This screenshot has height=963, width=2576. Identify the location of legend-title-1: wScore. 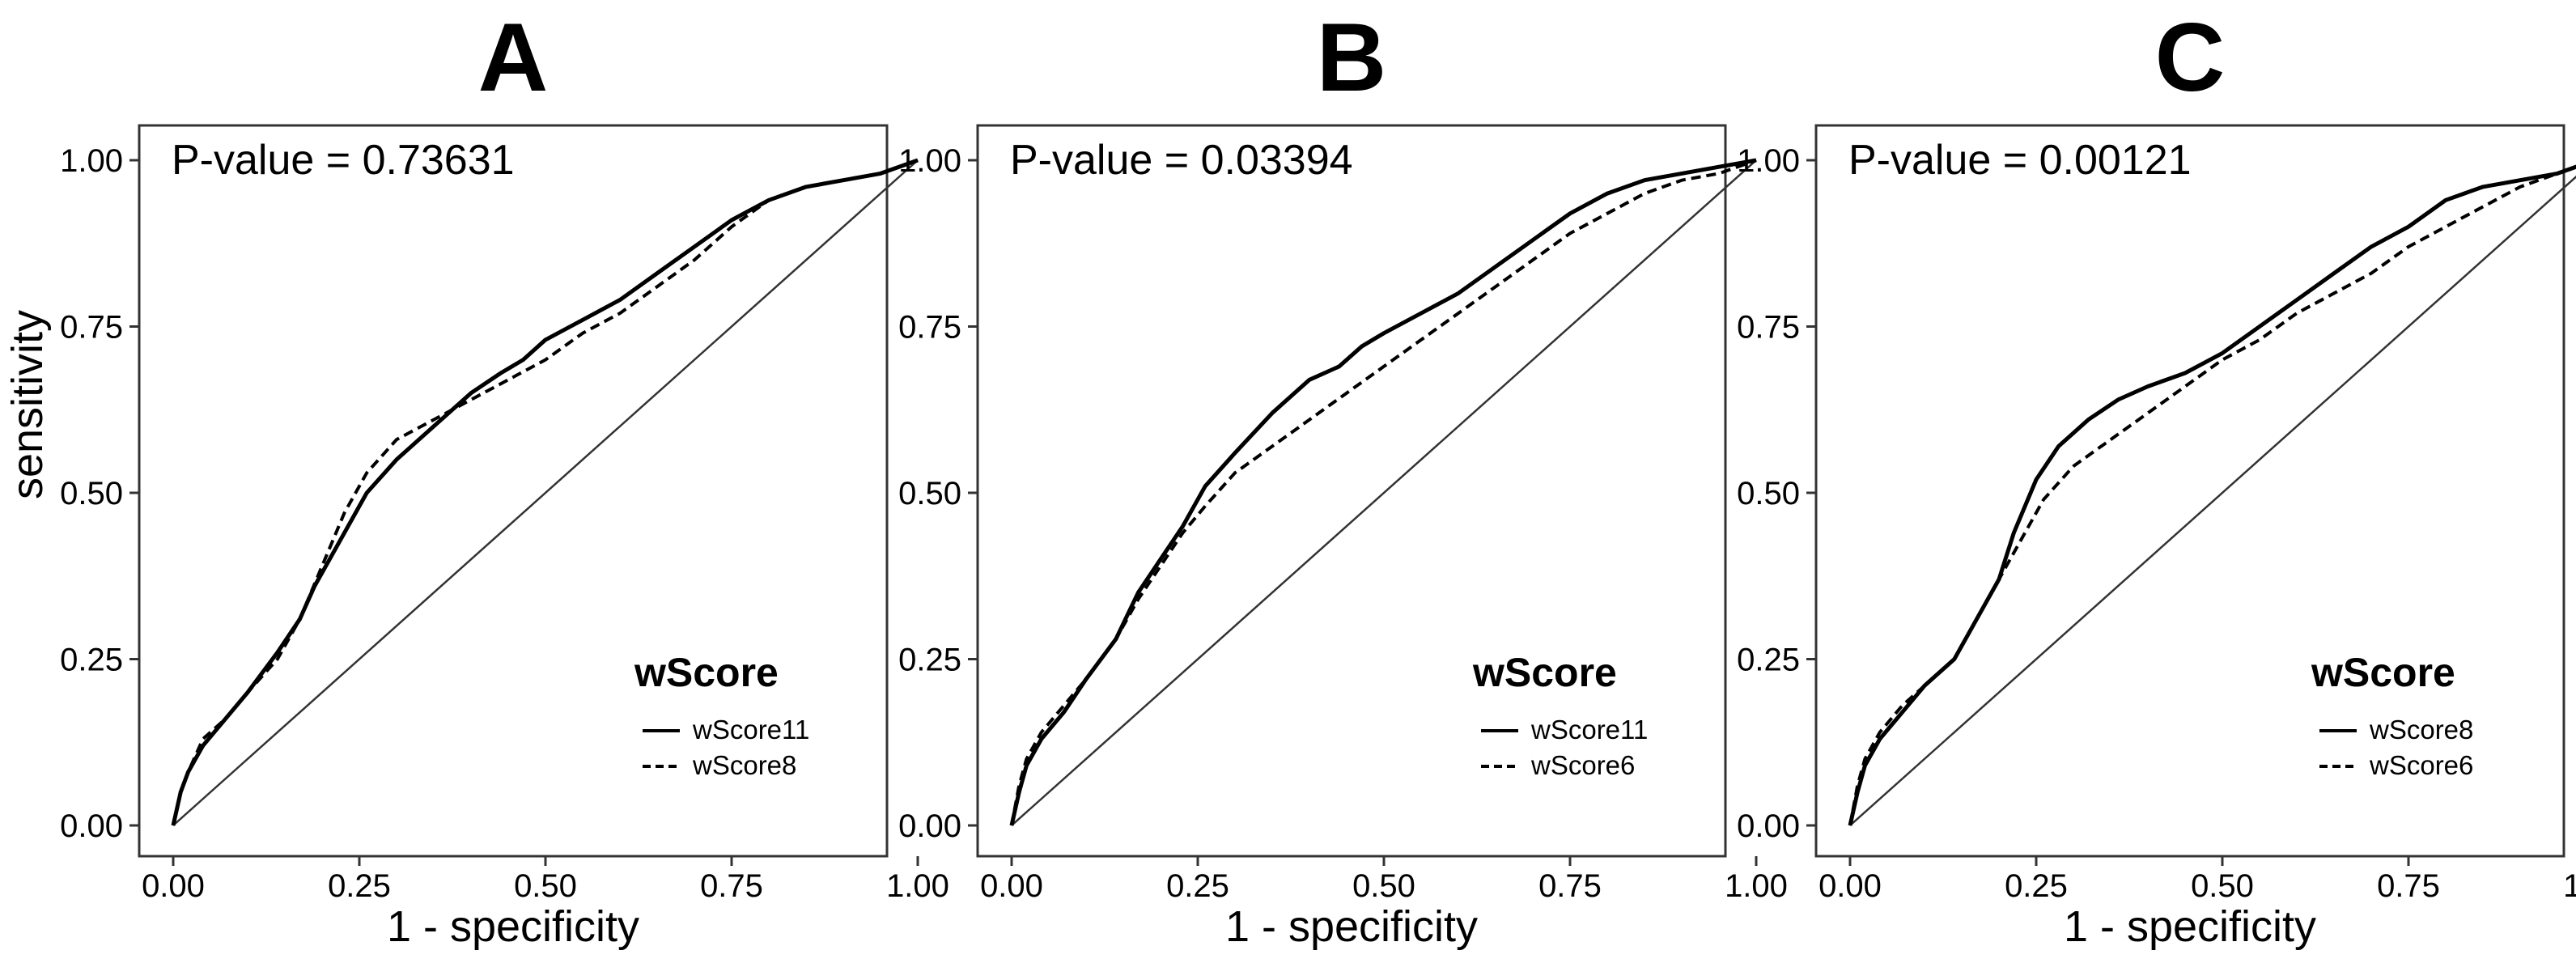
(706, 673).